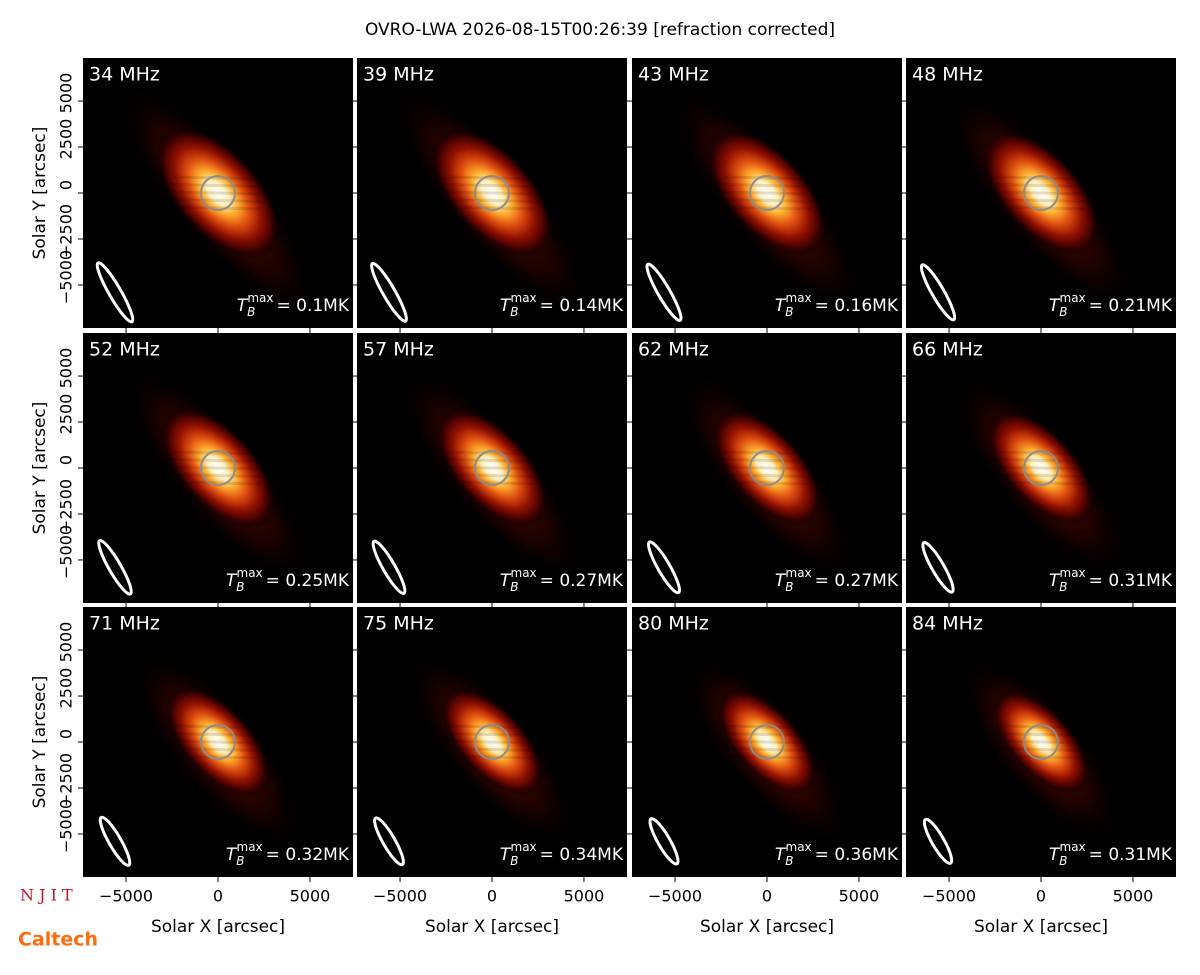 The width and height of the screenshot is (1200, 975). Describe the element at coordinates (591, 855) in the screenshot. I see `tb-value: 0.34MK` at that location.